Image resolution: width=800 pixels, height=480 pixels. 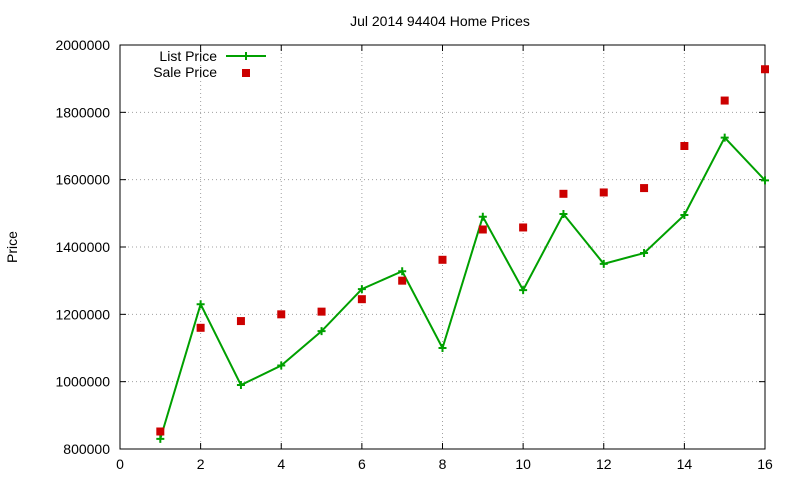 I want to click on y-tick-label: 1600000, so click(x=82, y=180).